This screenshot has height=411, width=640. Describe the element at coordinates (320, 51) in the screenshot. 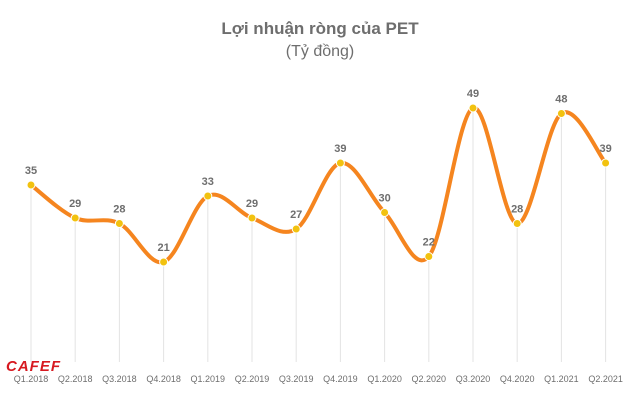

I see `chart-subtitle: (Tỷ đồng)` at that location.